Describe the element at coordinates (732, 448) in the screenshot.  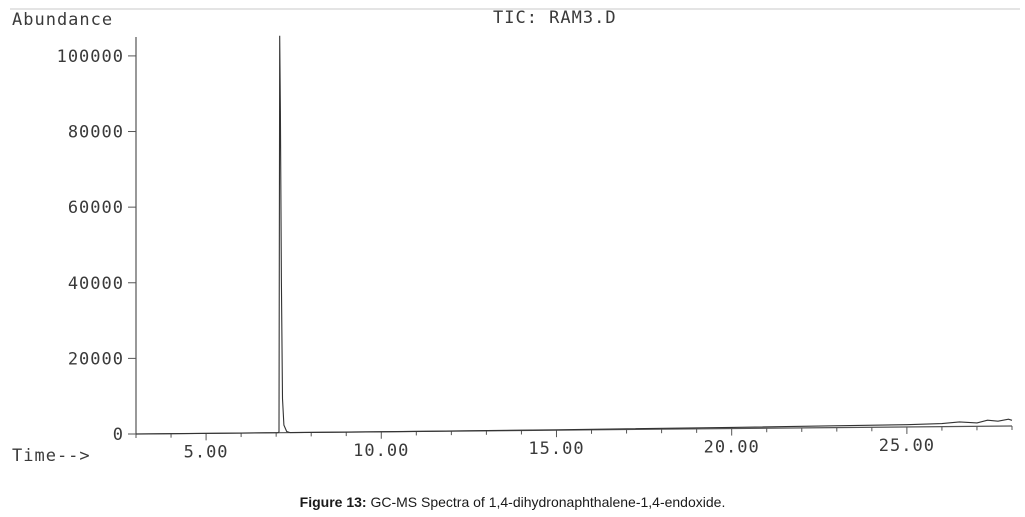
I see `x-tick-label: 20.00` at that location.